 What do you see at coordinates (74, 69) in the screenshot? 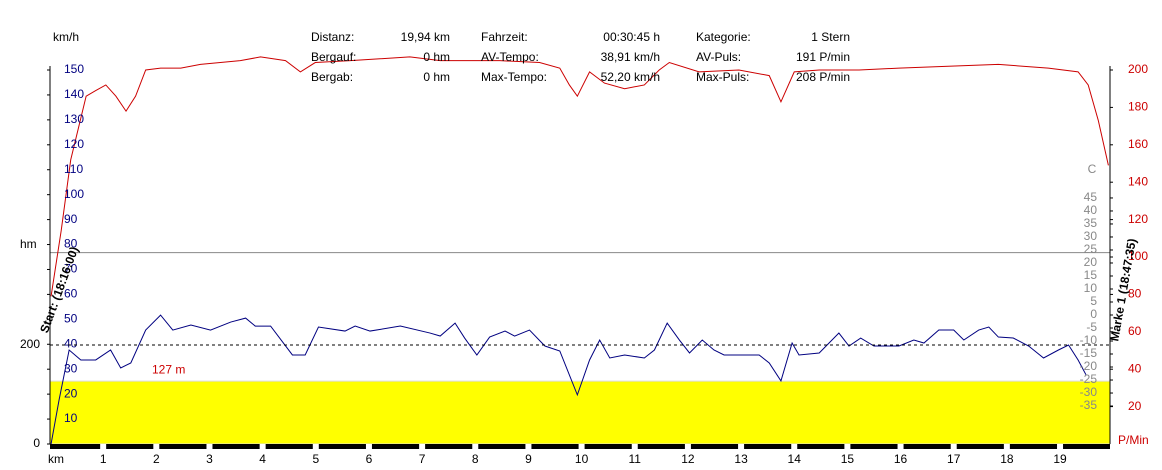
I see `y-tick-label: 150` at bounding box center [74, 69].